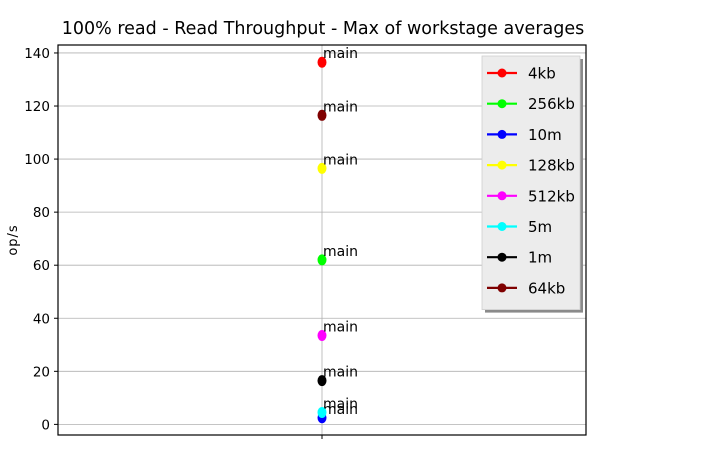 The width and height of the screenshot is (716, 450). Describe the element at coordinates (502, 134) in the screenshot. I see `legend-marker-10m` at that location.